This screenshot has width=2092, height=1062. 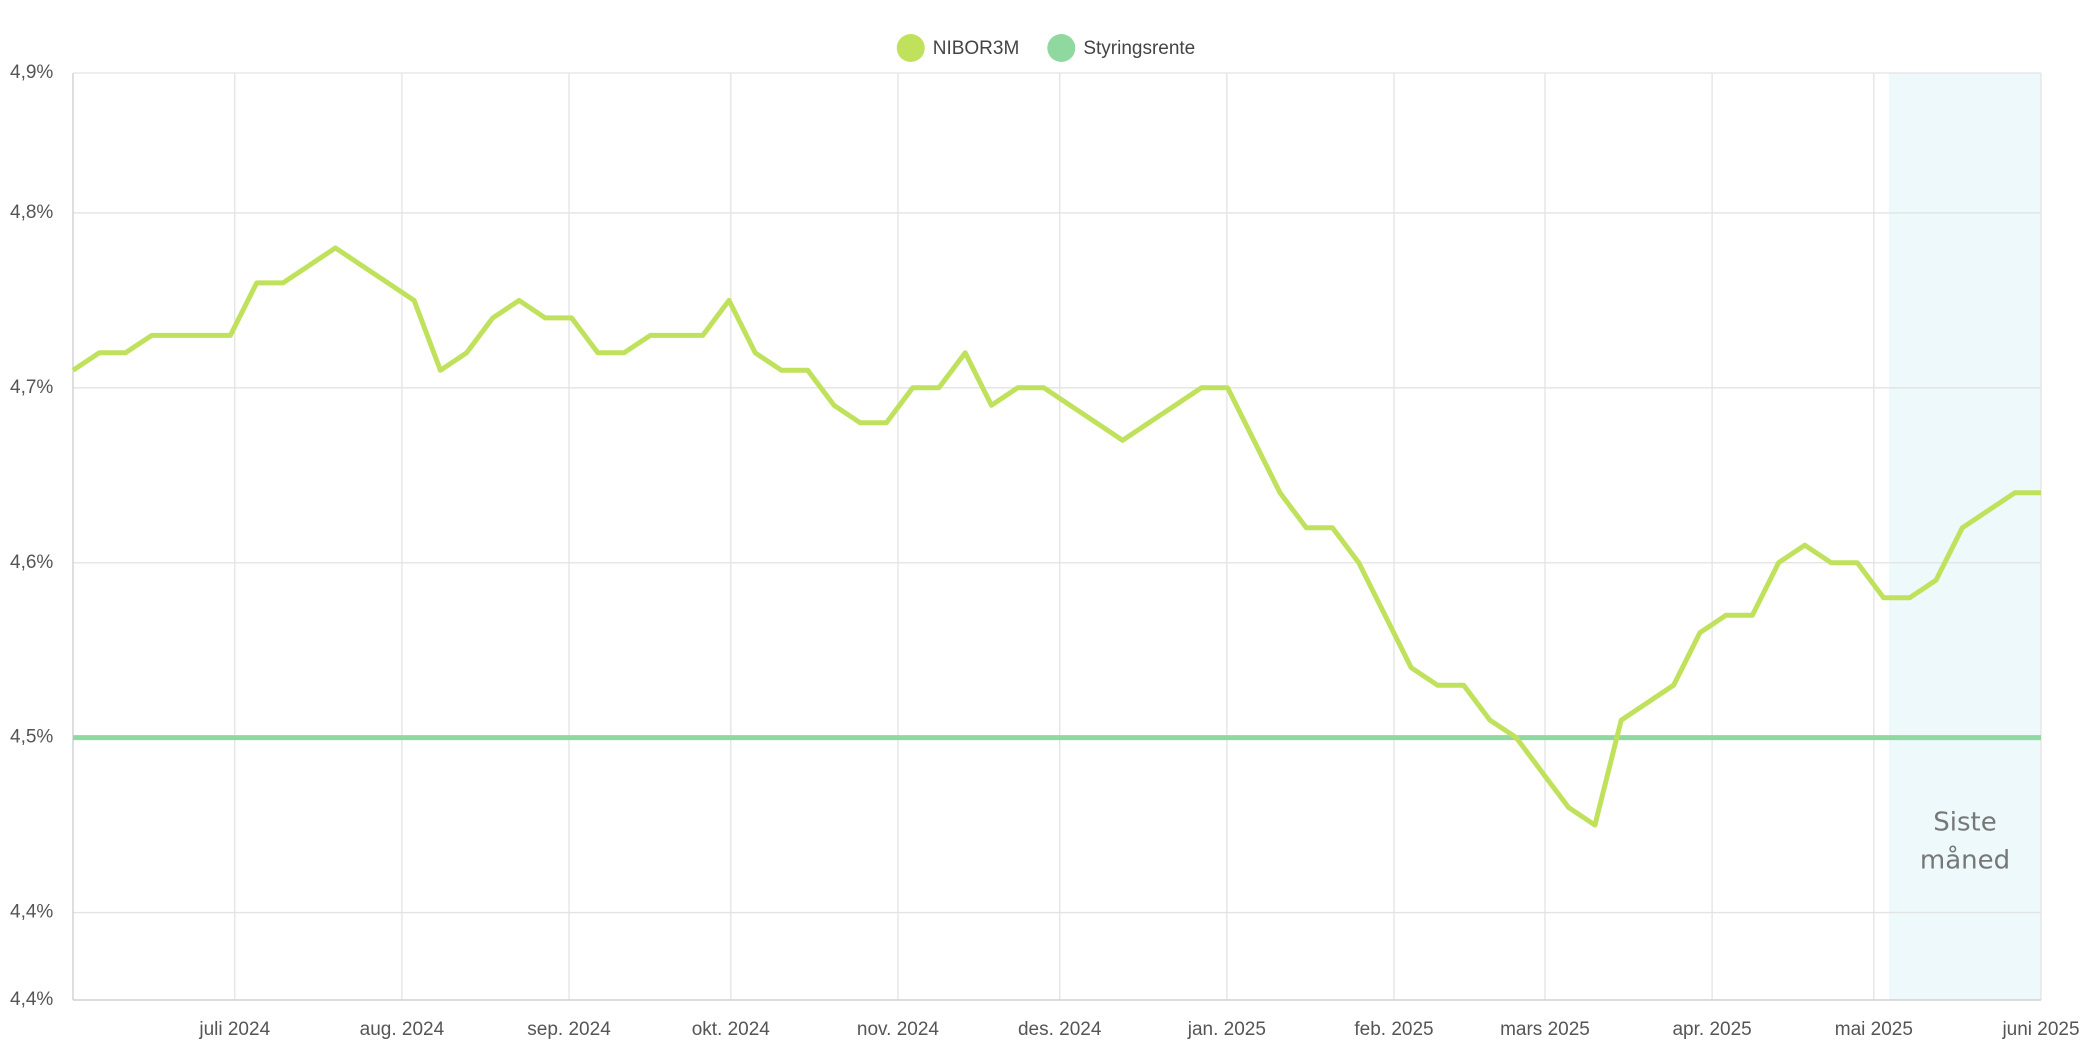 I want to click on x-tick-label: aug. 2024, so click(x=402, y=1029).